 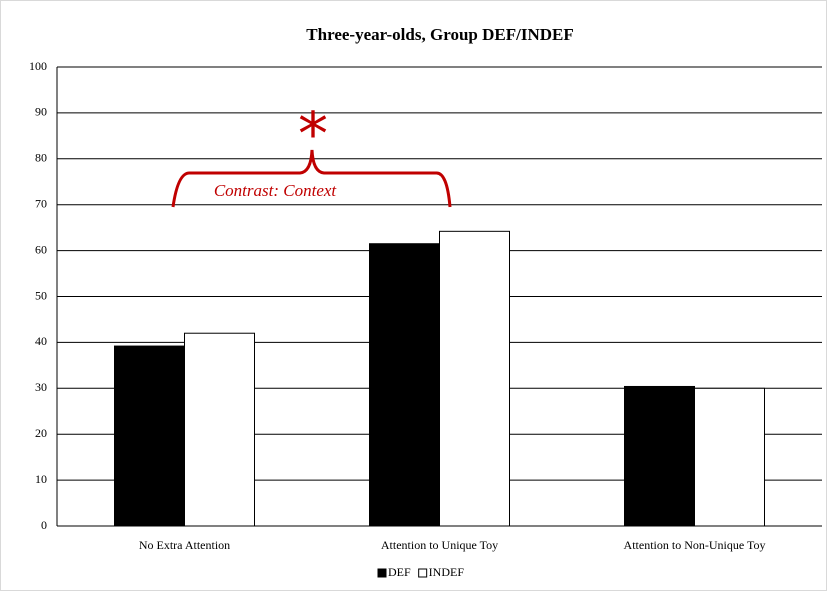 I want to click on legend-label: INDEF, so click(x=447, y=572).